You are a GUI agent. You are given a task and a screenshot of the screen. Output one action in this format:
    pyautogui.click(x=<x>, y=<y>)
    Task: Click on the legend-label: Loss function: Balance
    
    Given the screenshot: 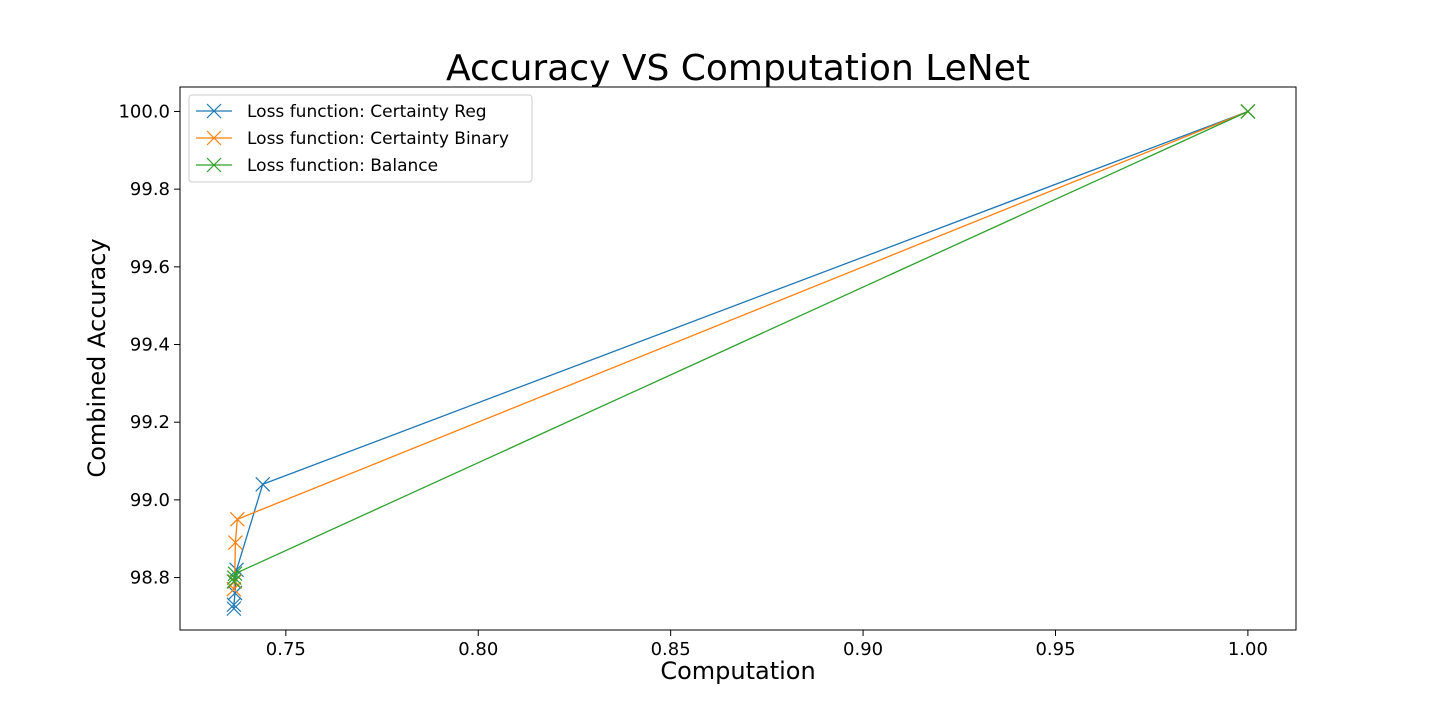 What is the action you would take?
    pyautogui.click(x=342, y=166)
    